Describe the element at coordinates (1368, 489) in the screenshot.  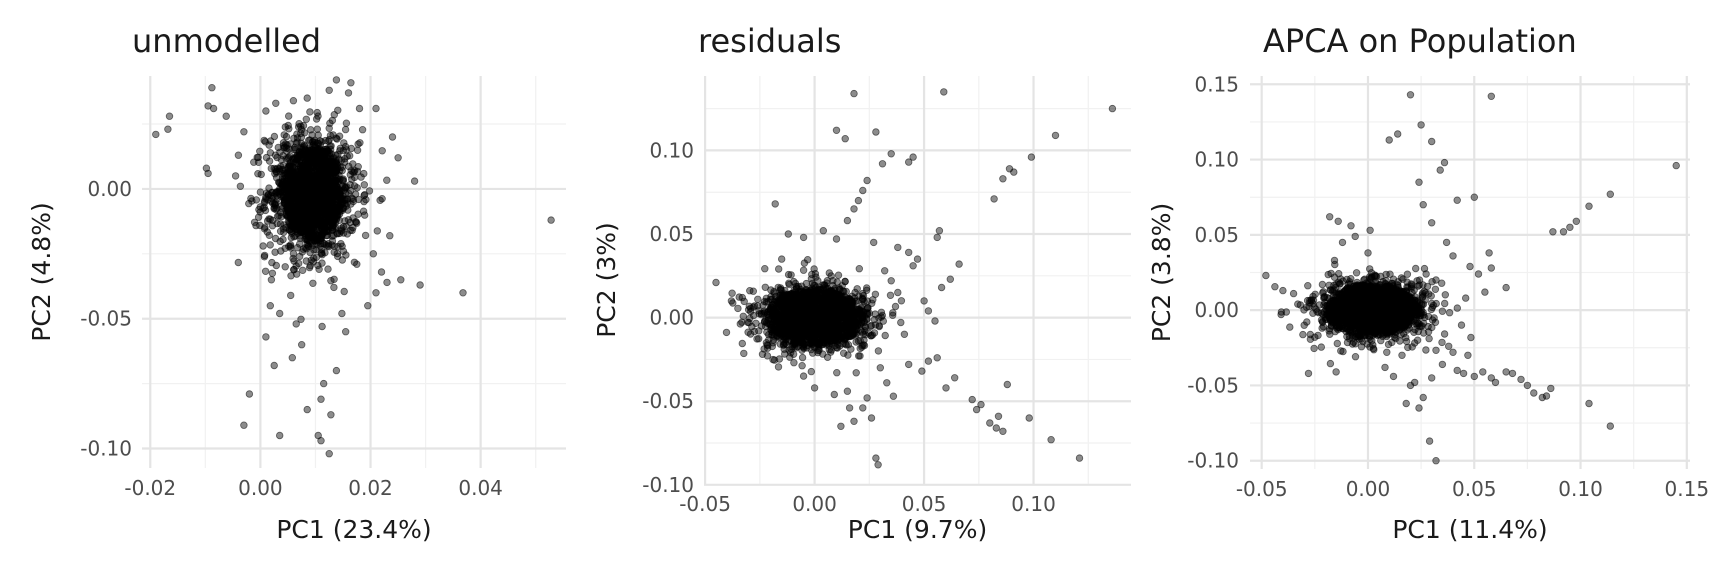
I see `x-tick-label: 0.00` at that location.